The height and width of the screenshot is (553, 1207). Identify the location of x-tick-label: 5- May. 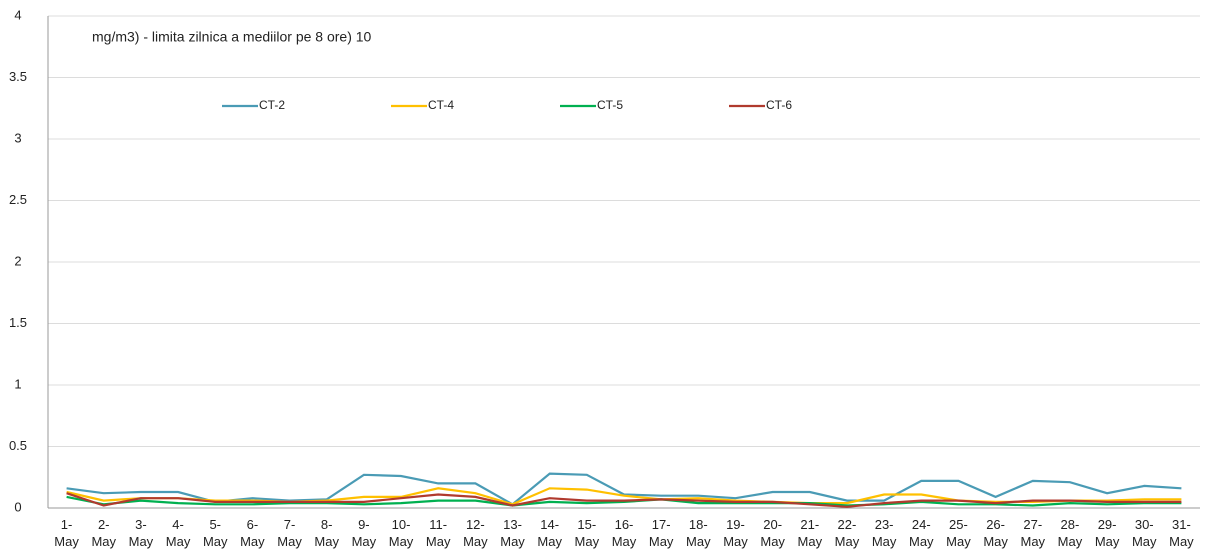
(215, 533).